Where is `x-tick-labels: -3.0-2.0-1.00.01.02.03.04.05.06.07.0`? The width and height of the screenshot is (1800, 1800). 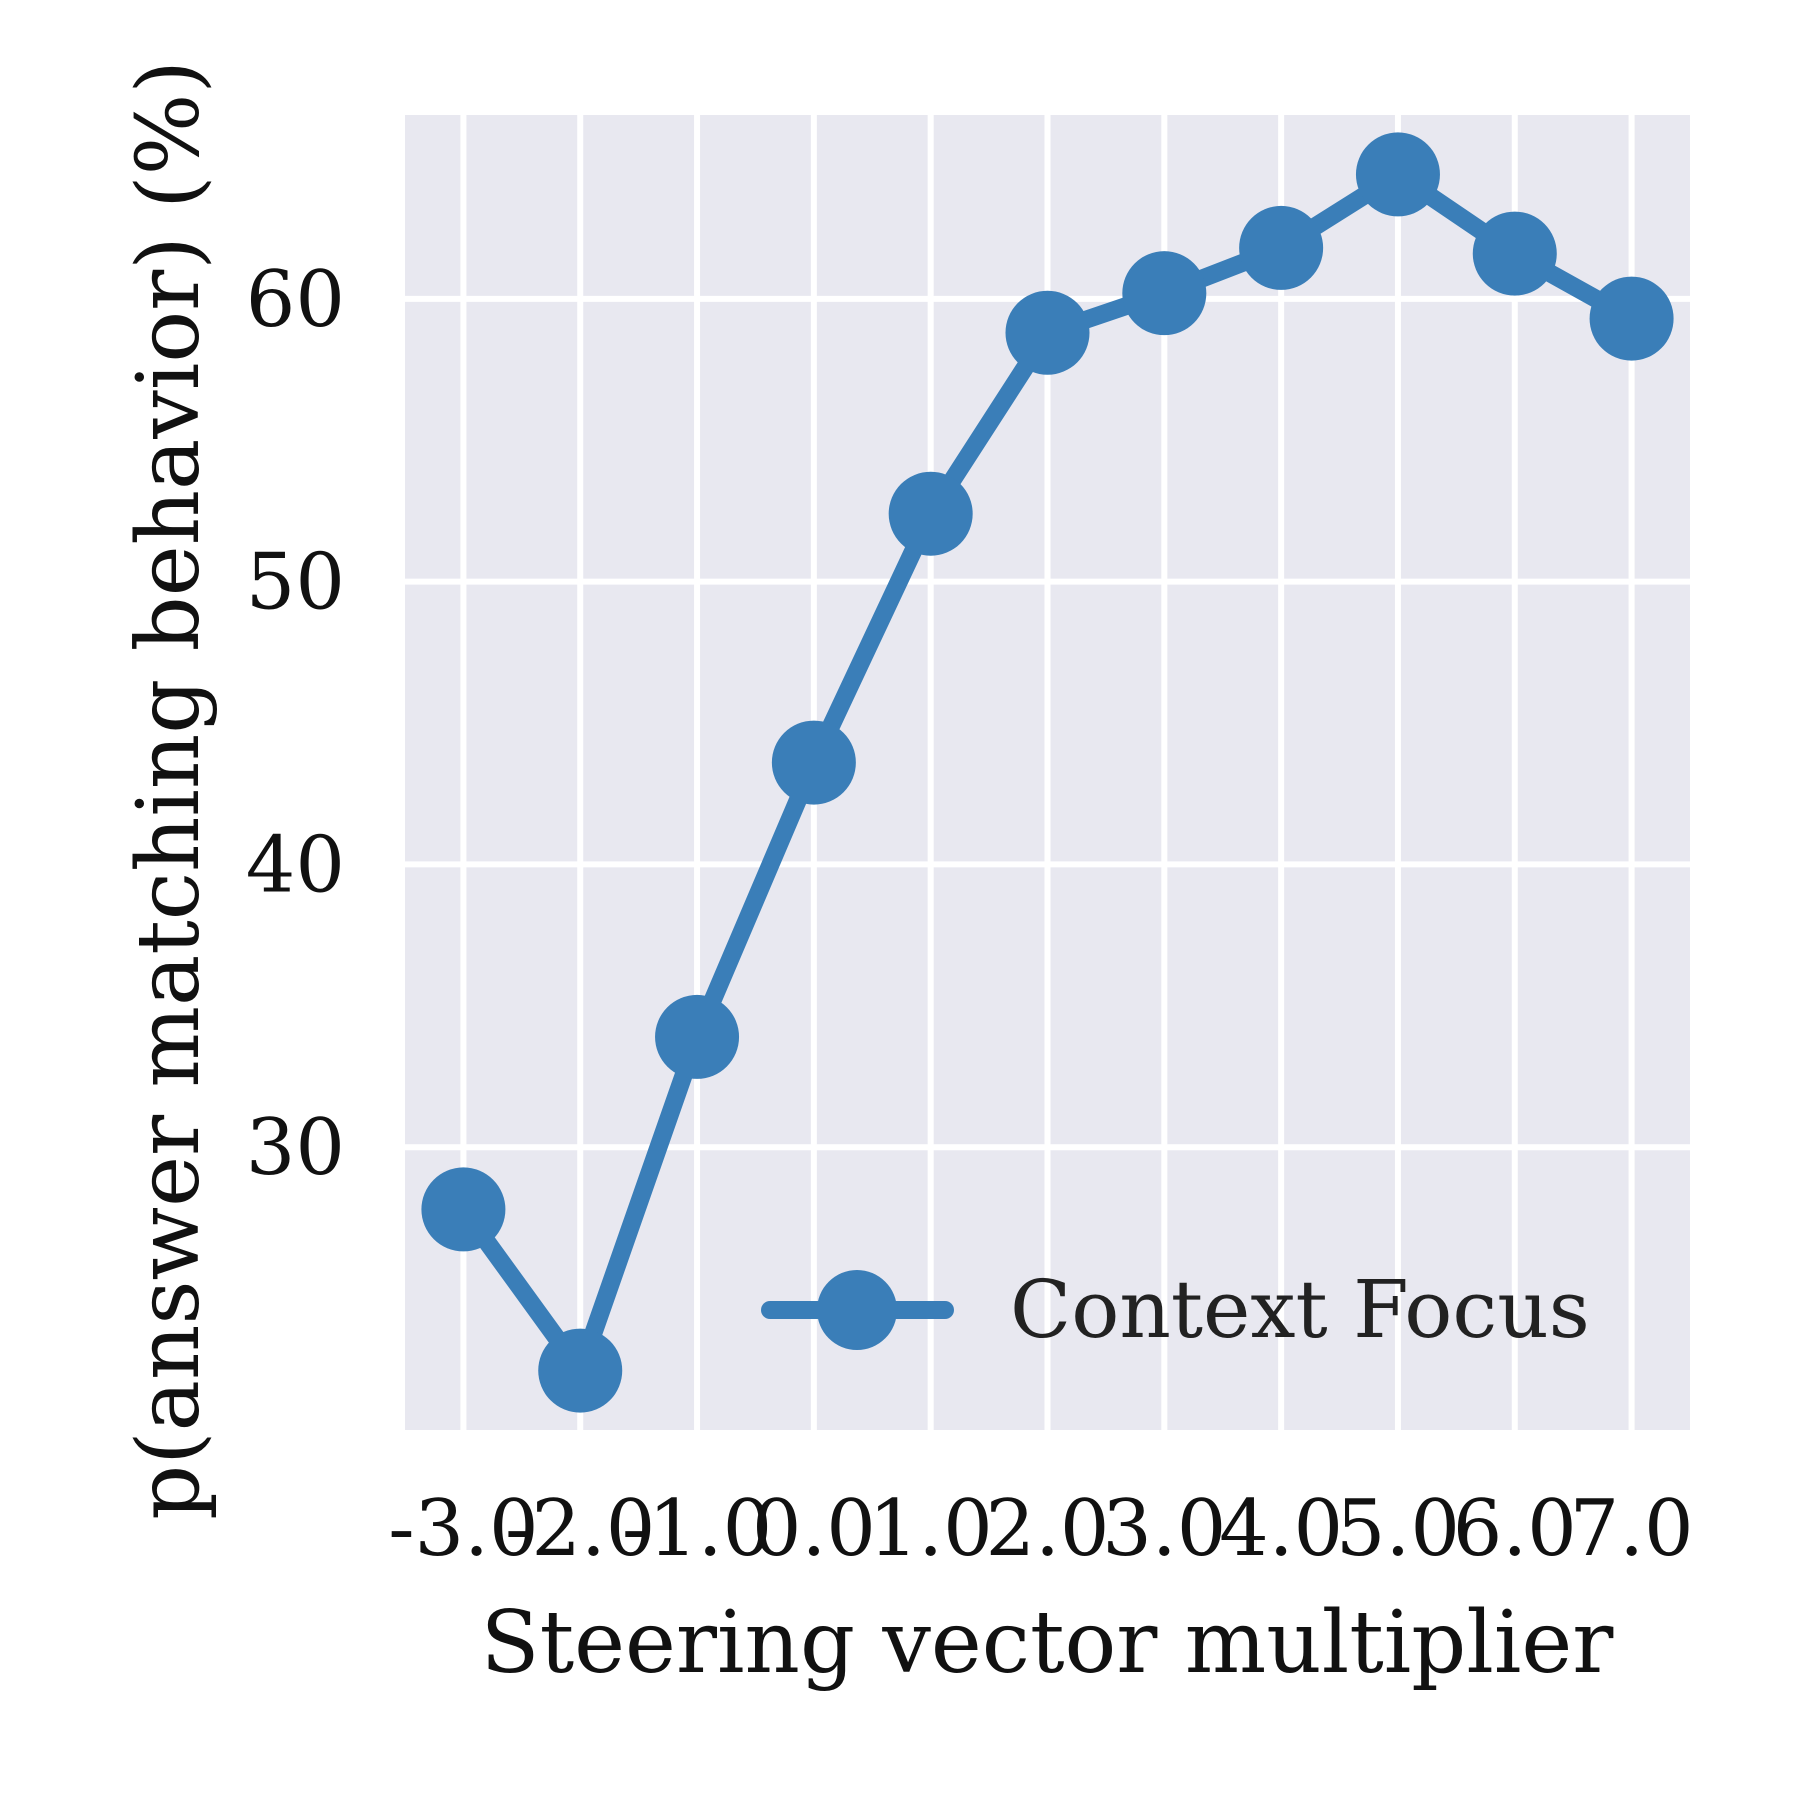
x-tick-labels: -3.0-2.0-1.00.01.02.03.04.05.06.07.0 is located at coordinates (1040, 1529).